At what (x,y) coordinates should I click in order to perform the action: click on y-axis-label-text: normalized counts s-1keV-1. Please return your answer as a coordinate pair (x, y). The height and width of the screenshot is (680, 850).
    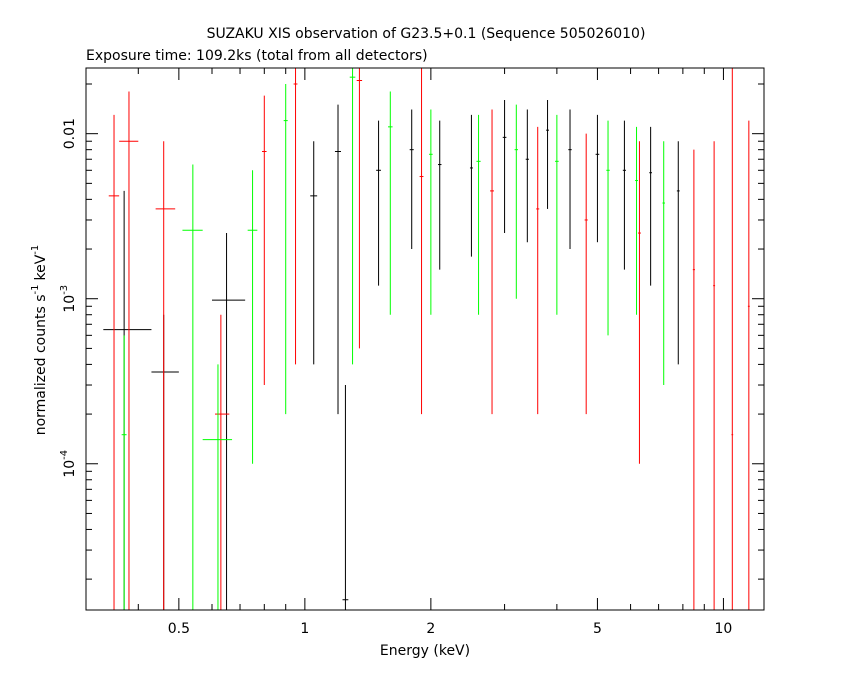
    Looking at the image, I should click on (39, 340).